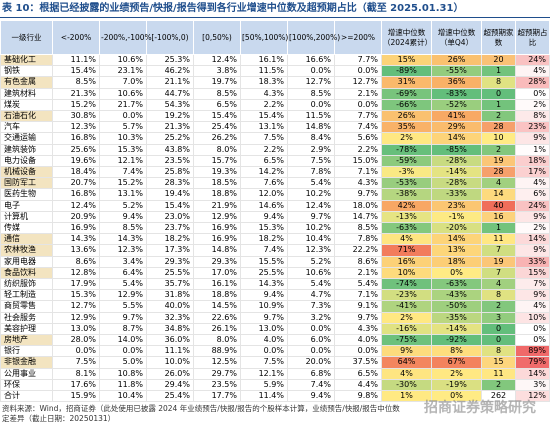  What do you see at coordinates (123, 149) in the screenshot?
I see `value-cell: 15.3%` at bounding box center [123, 149].